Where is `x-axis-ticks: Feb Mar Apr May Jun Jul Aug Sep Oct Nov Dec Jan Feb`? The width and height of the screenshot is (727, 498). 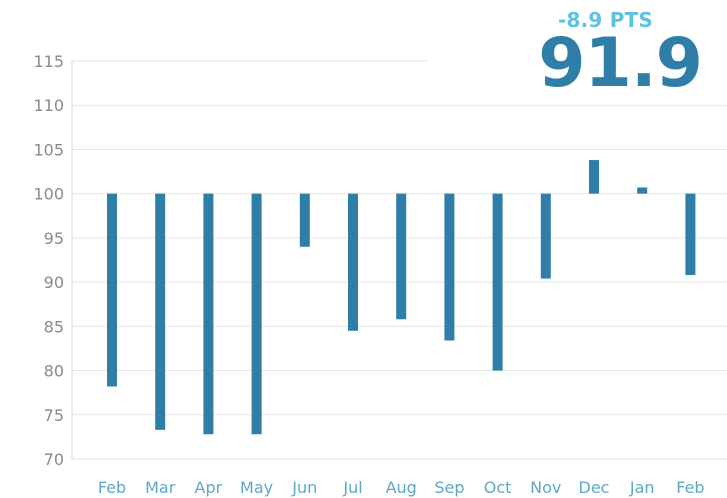
x-axis-ticks: Feb Mar Apr May Jun Jul Aug Sep Oct Nov Dec Jan Feb is located at coordinates (401, 487).